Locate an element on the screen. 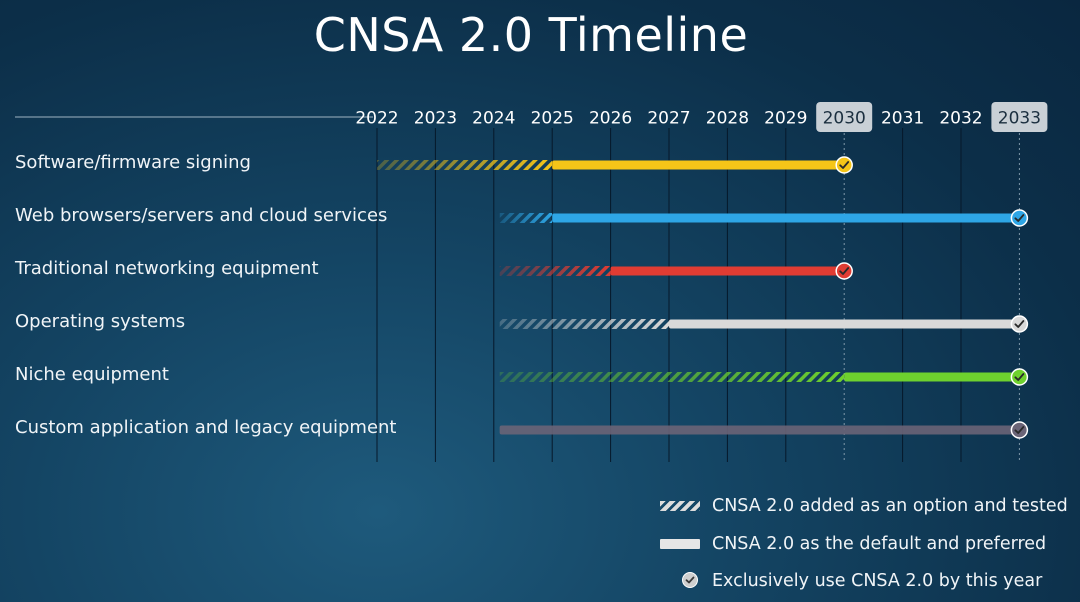  row-label: Web browsers/servers and cloud services is located at coordinates (201, 215).